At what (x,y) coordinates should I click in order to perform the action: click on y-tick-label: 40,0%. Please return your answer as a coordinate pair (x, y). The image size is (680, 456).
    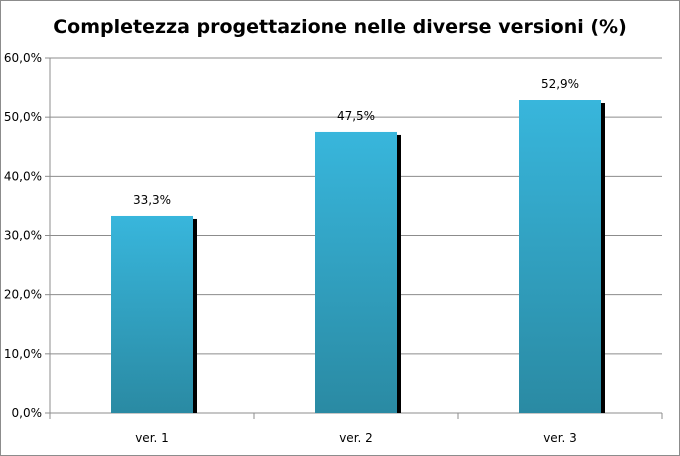
    Looking at the image, I should click on (23, 176).